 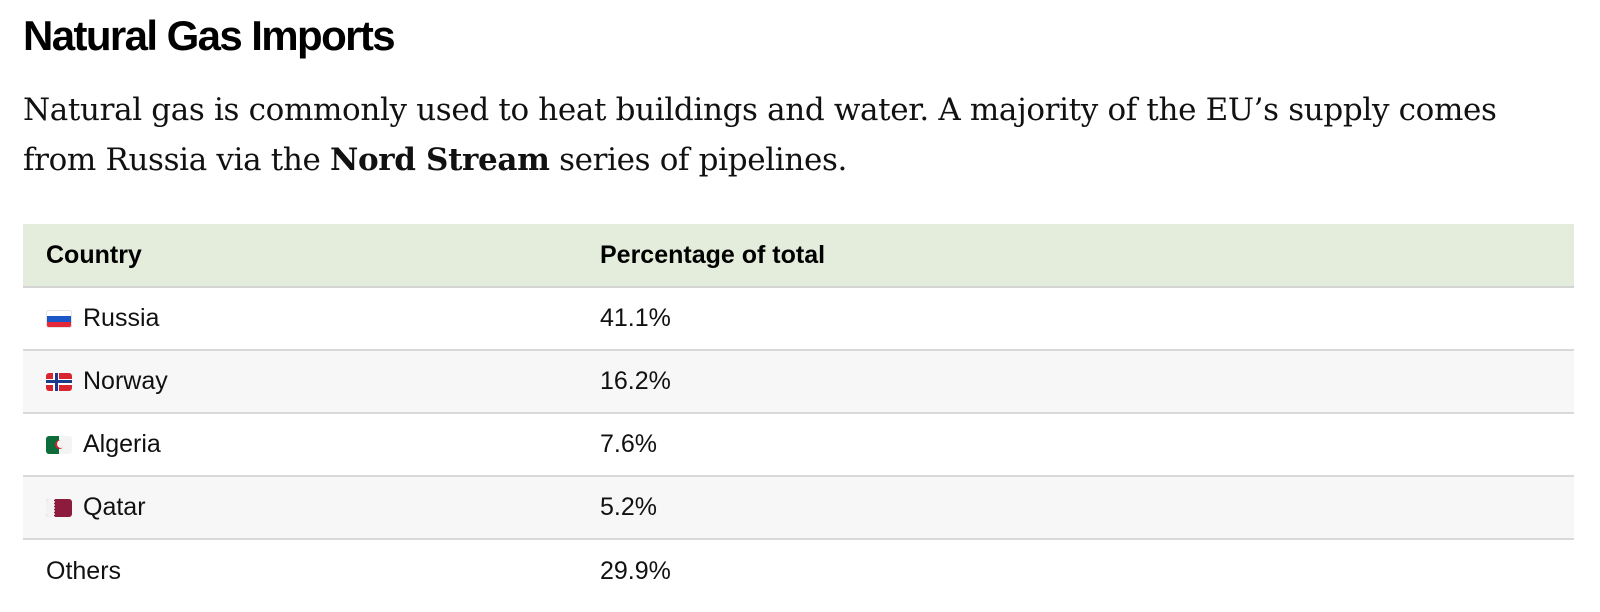 I want to click on country-name: Algeria, so click(x=122, y=444).